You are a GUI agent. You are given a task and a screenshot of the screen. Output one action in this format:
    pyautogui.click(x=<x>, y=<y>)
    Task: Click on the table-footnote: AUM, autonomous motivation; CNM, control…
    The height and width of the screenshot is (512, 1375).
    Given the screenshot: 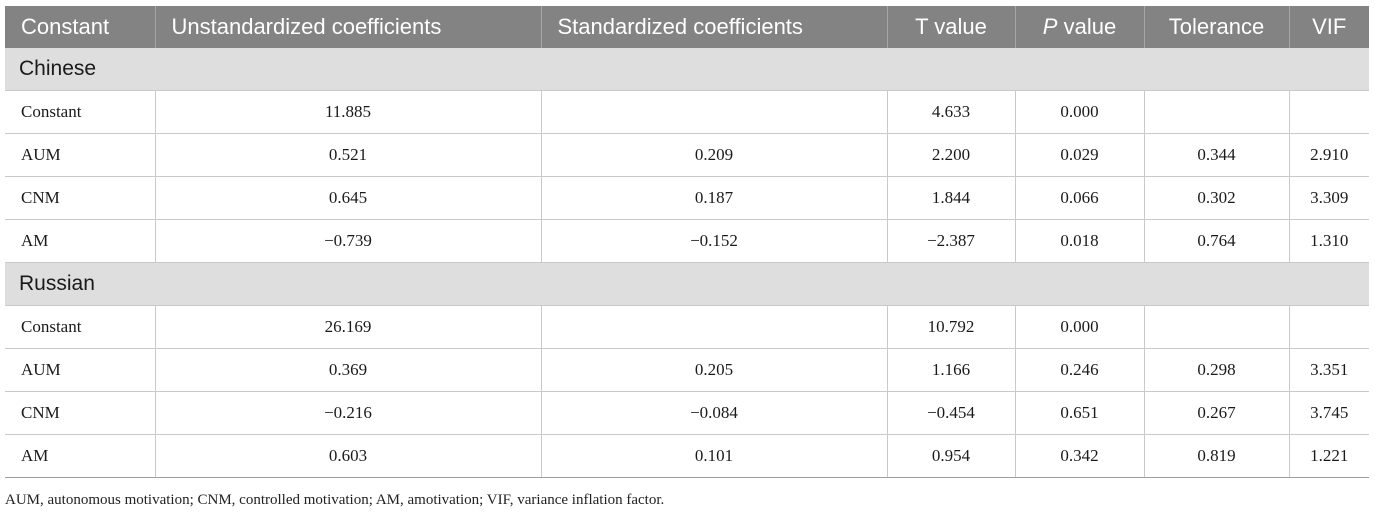 What is the action you would take?
    pyautogui.click(x=335, y=500)
    